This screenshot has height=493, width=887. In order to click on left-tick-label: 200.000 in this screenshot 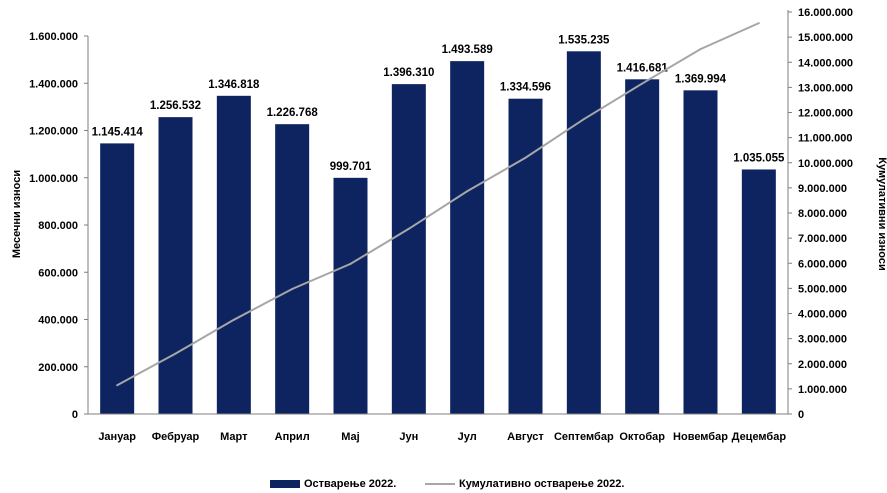, I will do `click(58, 368)`.